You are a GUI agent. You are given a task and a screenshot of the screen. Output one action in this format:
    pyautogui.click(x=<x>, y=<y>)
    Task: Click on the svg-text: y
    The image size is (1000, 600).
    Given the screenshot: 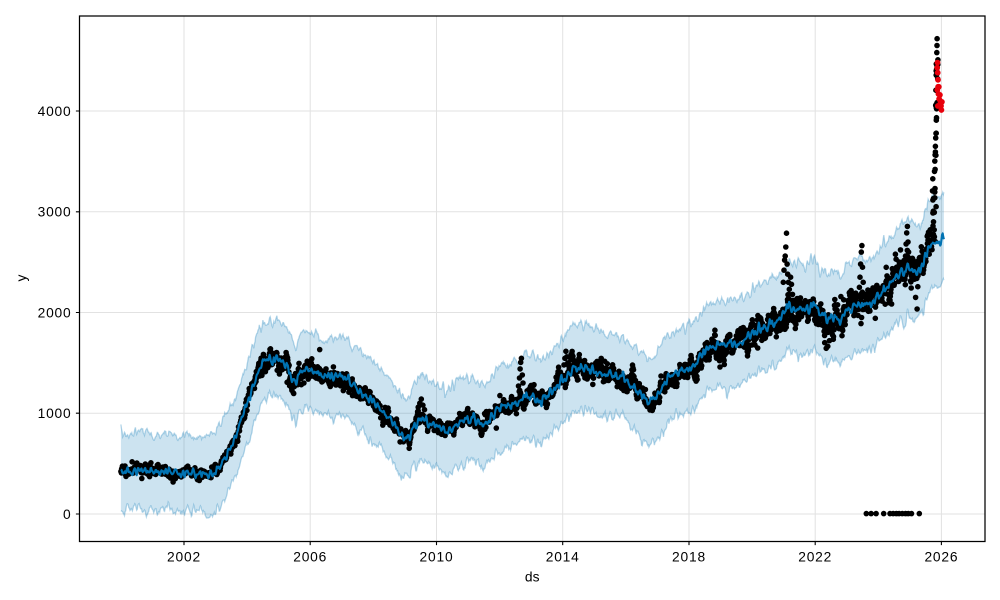 What is the action you would take?
    pyautogui.click(x=21, y=277)
    